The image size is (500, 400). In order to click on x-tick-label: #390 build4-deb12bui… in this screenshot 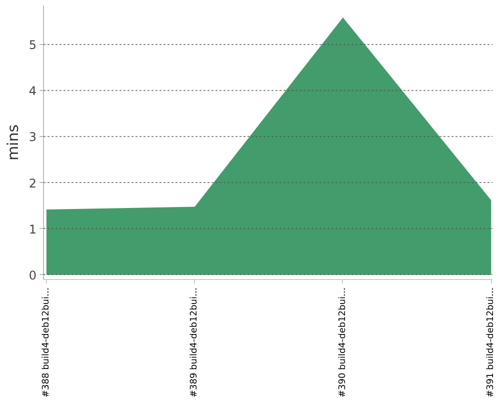, I will do `click(343, 342)`.